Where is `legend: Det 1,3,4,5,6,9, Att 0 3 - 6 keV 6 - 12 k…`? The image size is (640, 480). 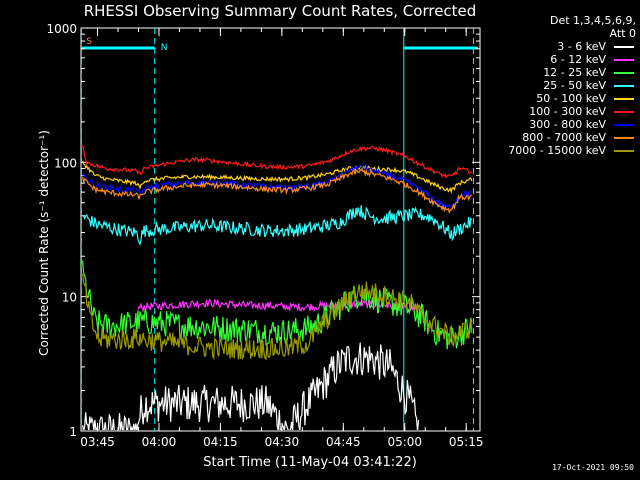
legend: Det 1,3,4,5,6,9, Att 0 3 - 6 keV 6 - 12 k… is located at coordinates (559, 85).